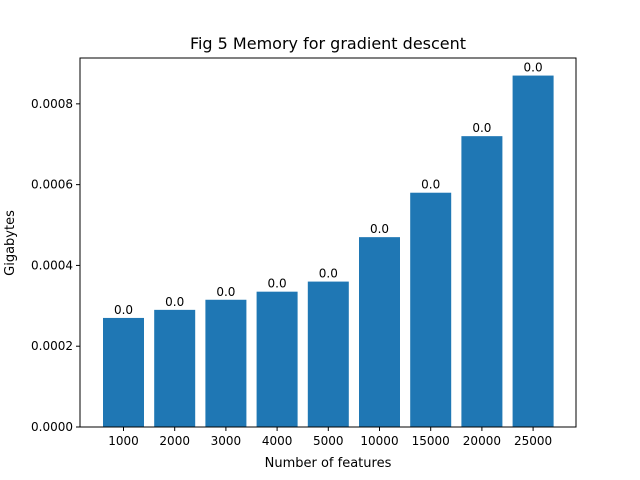 This screenshot has height=480, width=640. Describe the element at coordinates (225, 292) in the screenshot. I see `data-label-3000: 0.0` at that location.